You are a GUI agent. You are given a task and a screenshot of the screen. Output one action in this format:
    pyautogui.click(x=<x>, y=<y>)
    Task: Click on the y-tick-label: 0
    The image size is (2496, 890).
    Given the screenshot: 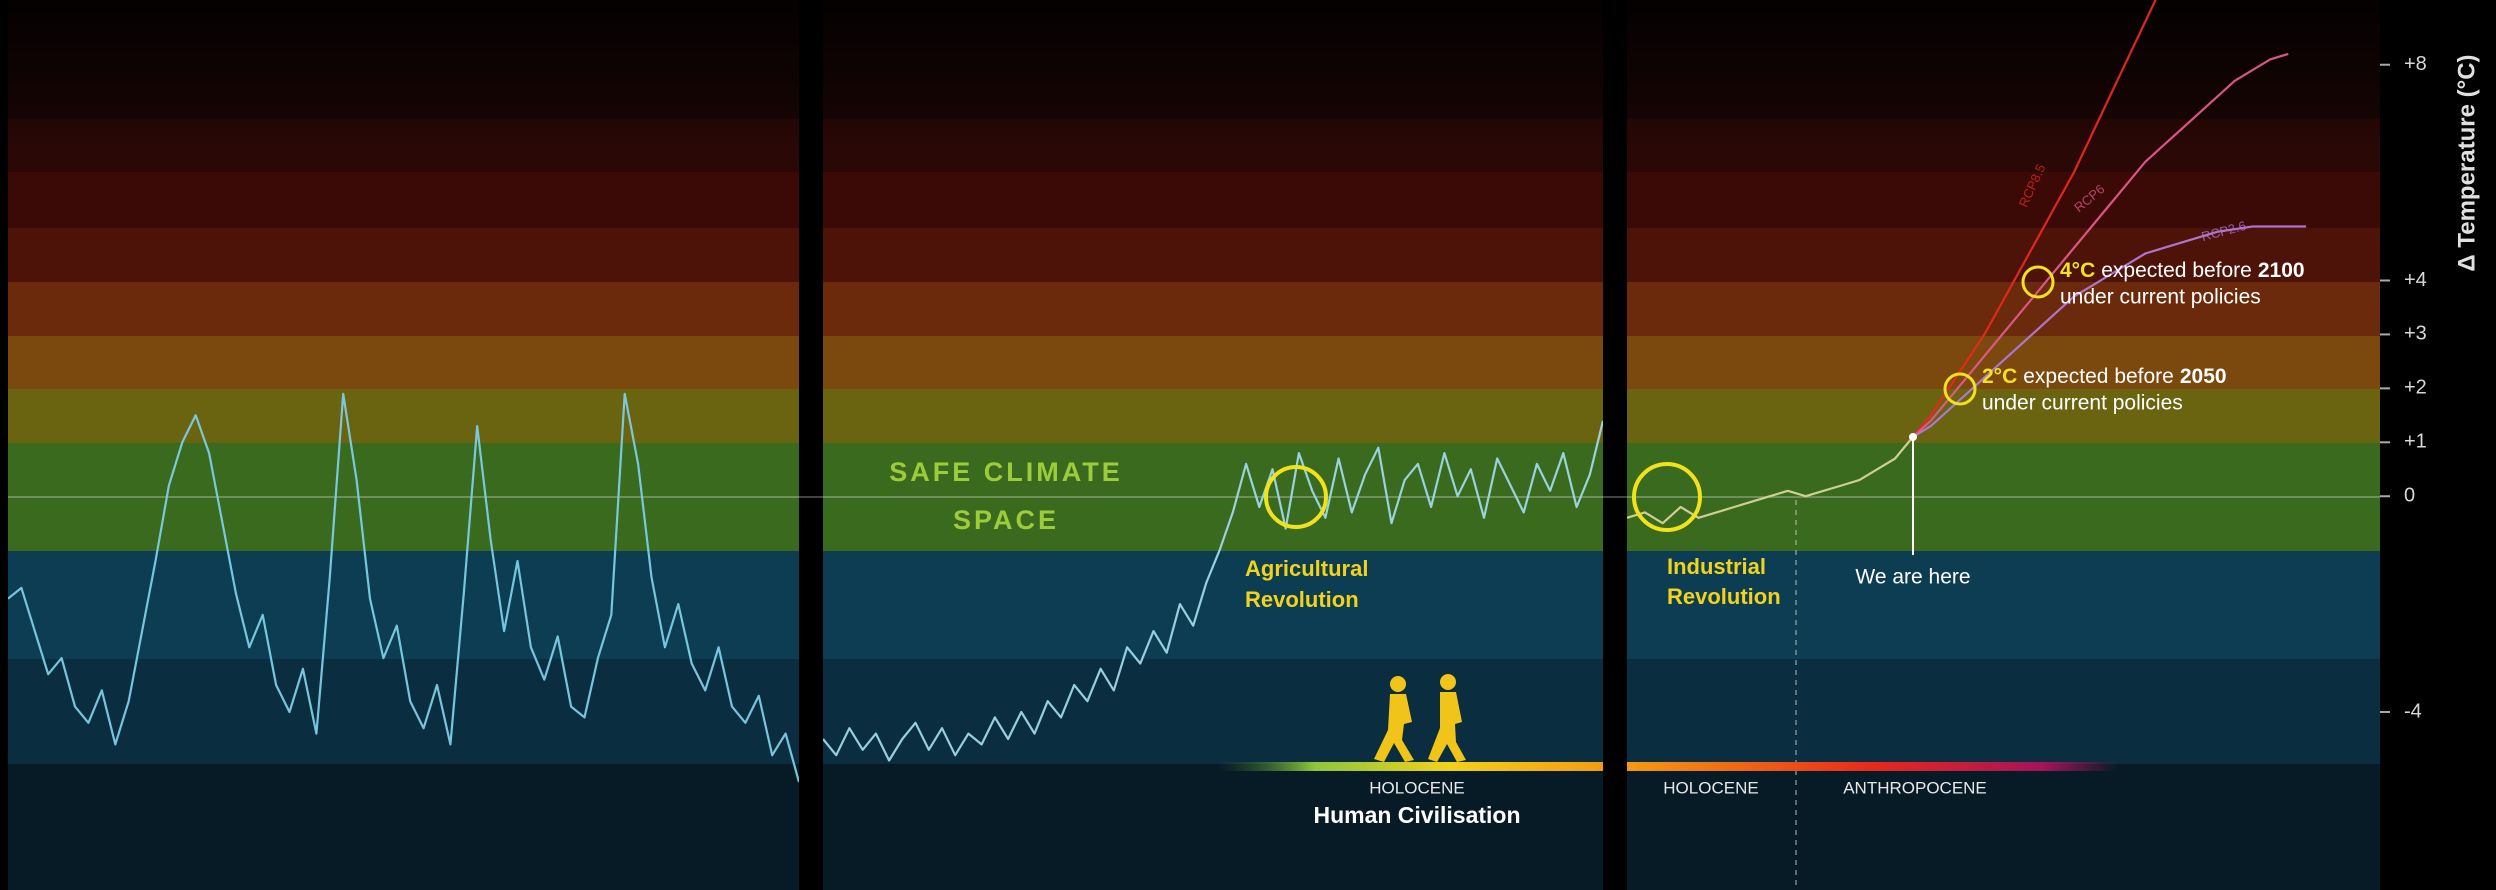 What is the action you would take?
    pyautogui.click(x=2409, y=496)
    